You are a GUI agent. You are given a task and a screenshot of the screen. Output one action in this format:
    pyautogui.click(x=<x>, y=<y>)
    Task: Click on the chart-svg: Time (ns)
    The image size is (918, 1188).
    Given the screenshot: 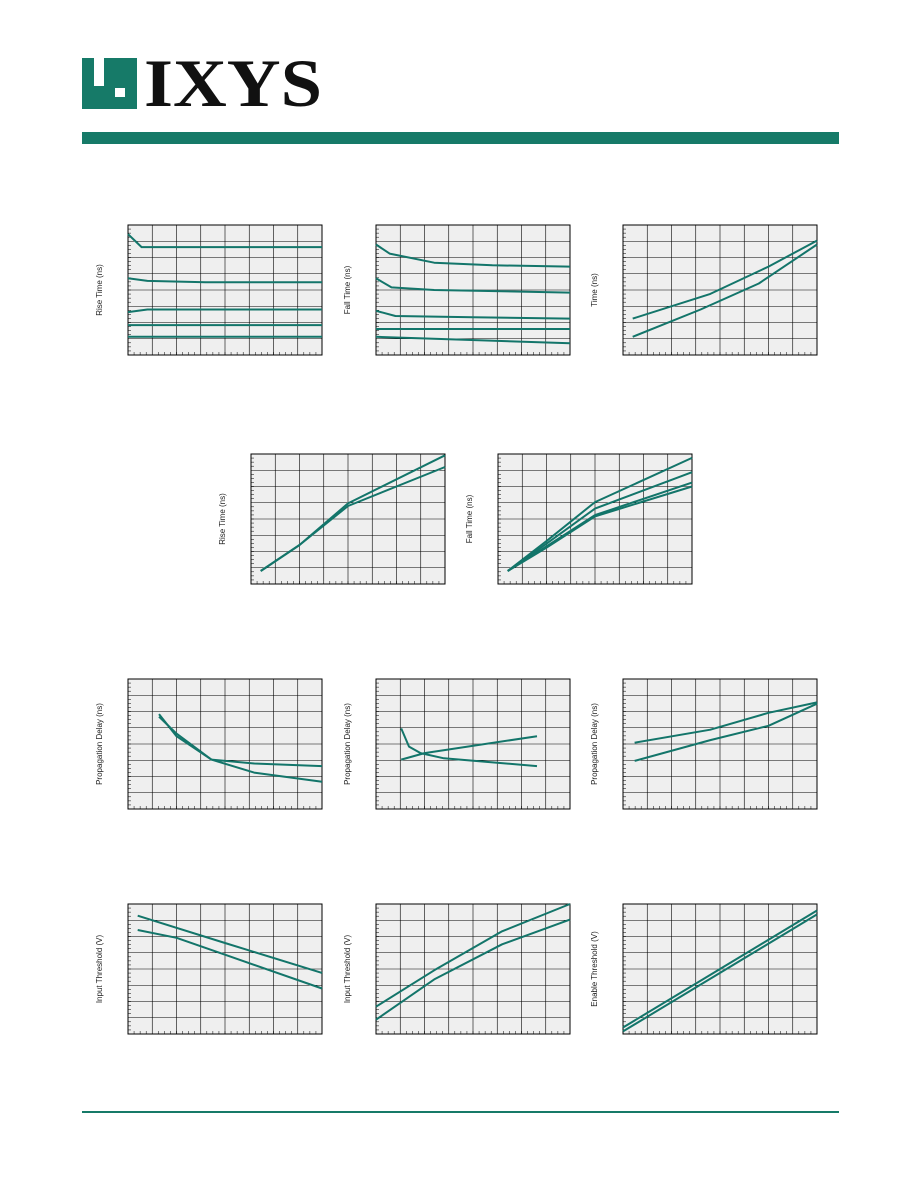 What is the action you would take?
    pyautogui.click(x=704, y=290)
    